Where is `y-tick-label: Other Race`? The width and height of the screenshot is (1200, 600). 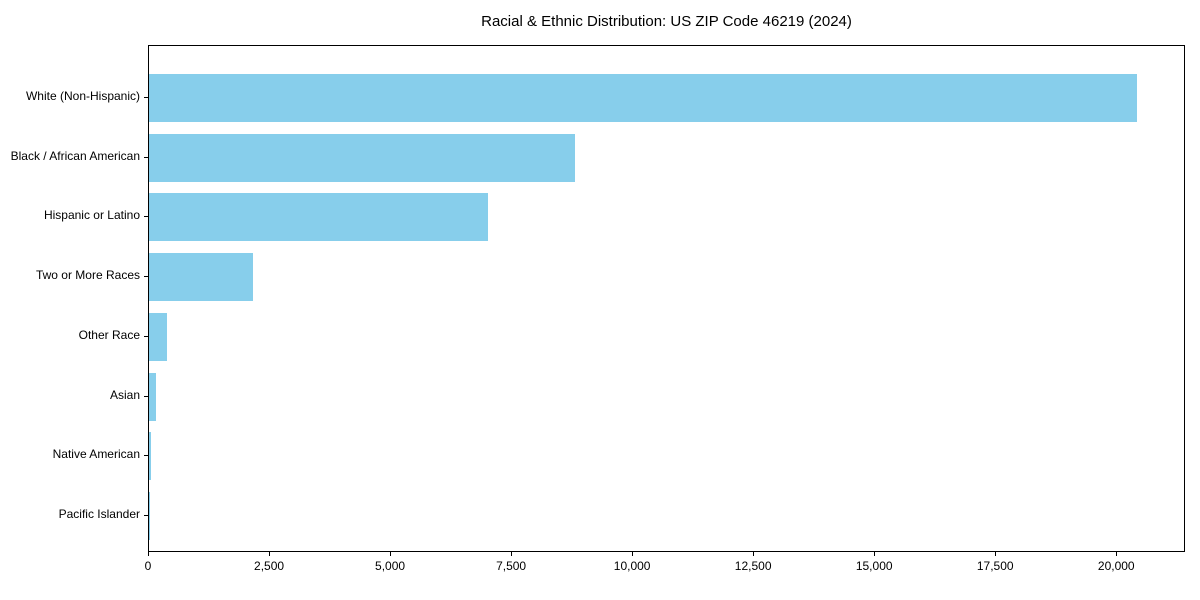 y-tick-label: Other Race is located at coordinates (109, 334).